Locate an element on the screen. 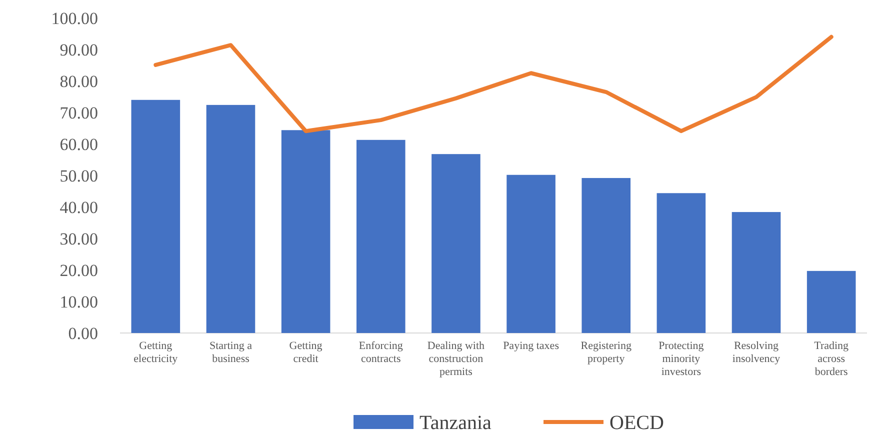 The height and width of the screenshot is (436, 879). y-tick-label: 10.00 is located at coordinates (79, 302).